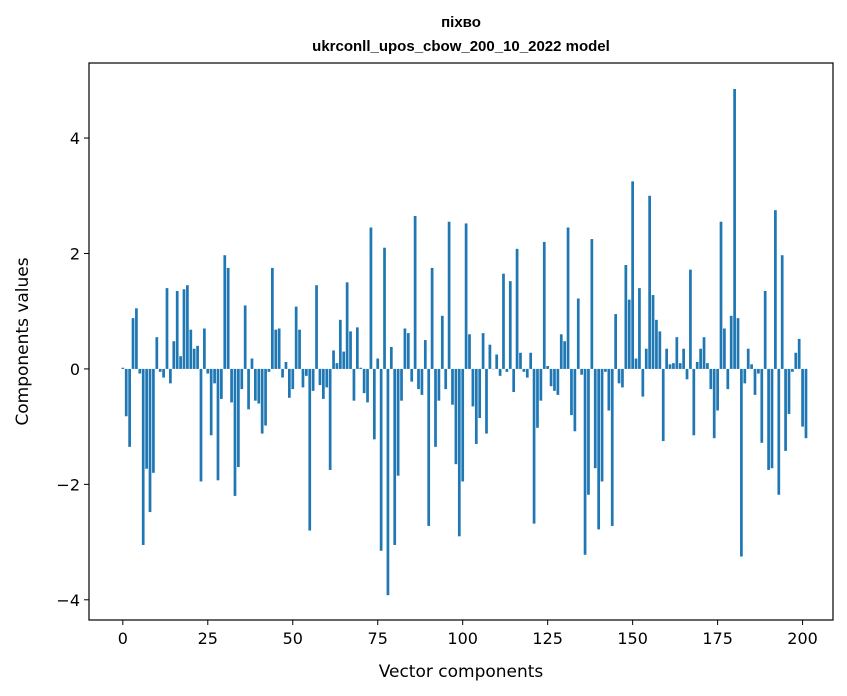 The width and height of the screenshot is (847, 696). I want to click on x-tick-label: 175, so click(717, 638).